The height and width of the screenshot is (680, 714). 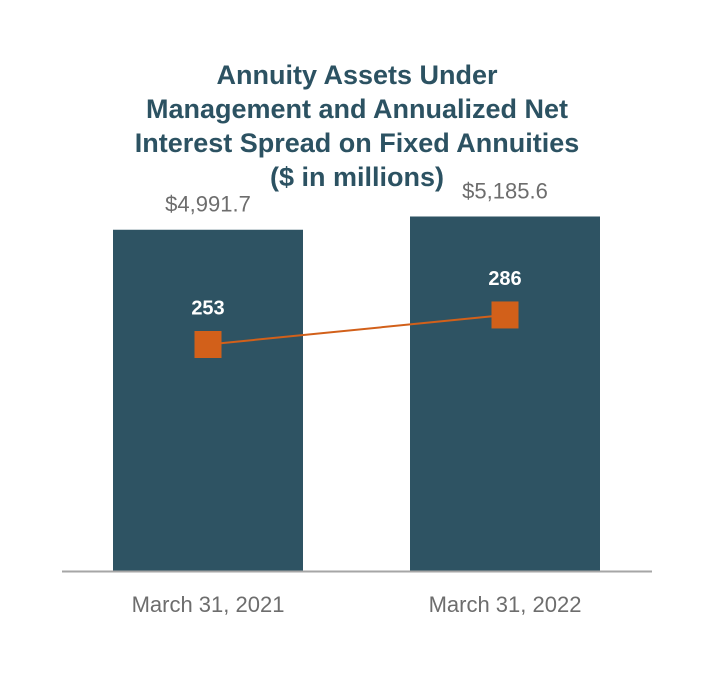 I want to click on spread-data-label-1: 253, so click(x=207, y=309).